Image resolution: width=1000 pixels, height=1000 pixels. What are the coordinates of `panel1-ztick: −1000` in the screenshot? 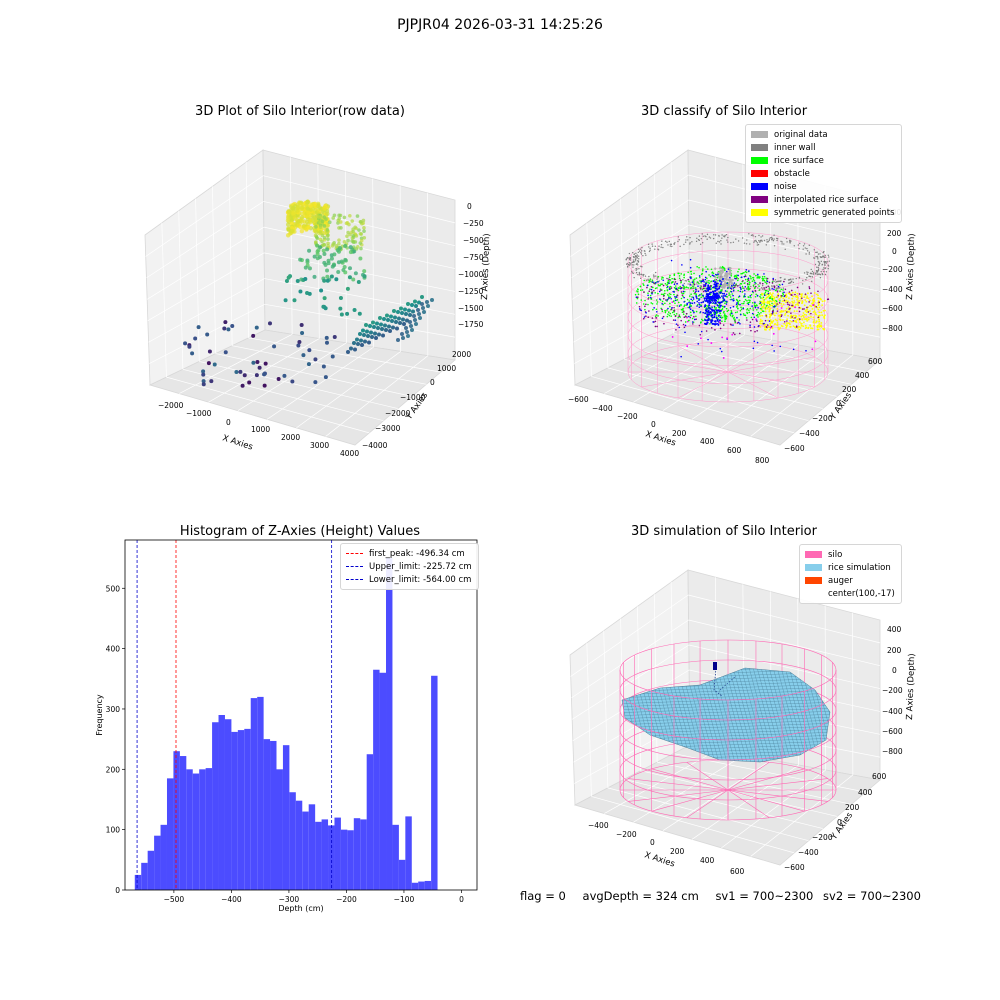 It's located at (471, 274).